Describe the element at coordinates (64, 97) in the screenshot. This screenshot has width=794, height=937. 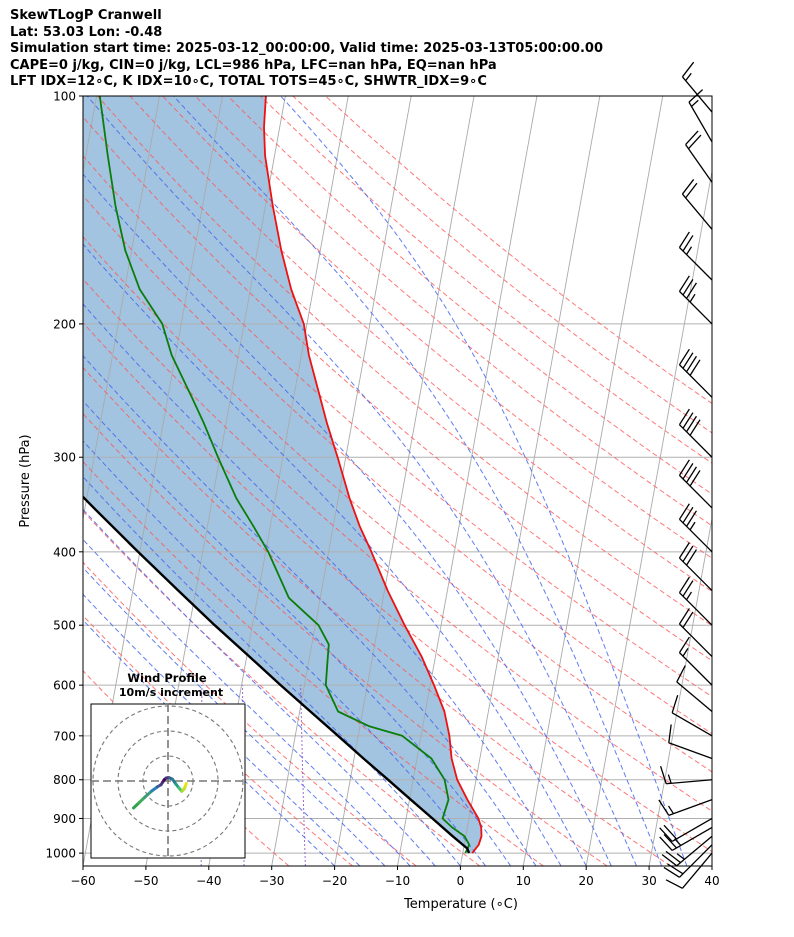
I see `y-tick-label: 100` at that location.